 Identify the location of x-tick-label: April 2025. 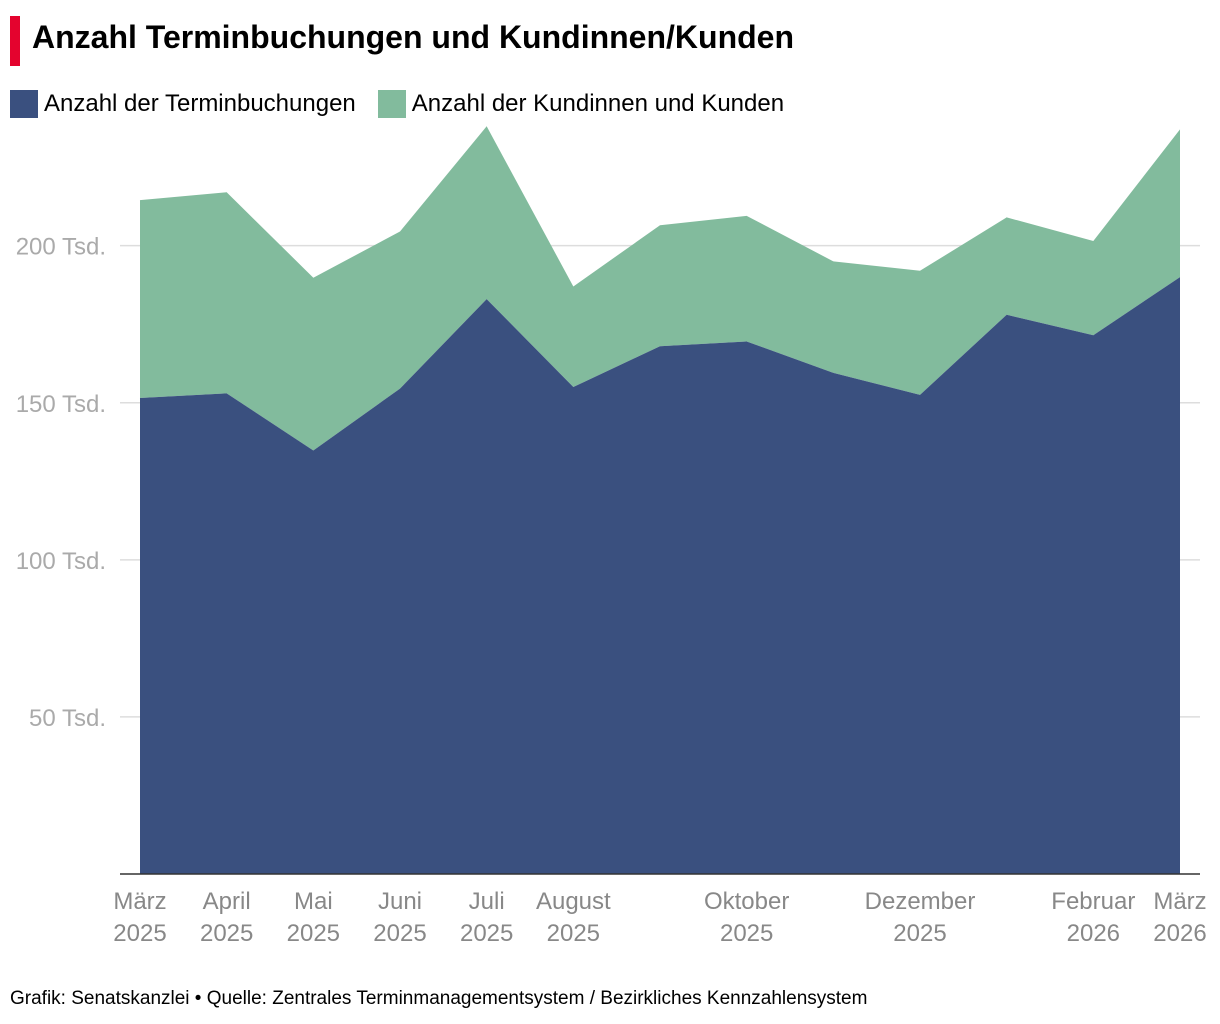
(226, 917).